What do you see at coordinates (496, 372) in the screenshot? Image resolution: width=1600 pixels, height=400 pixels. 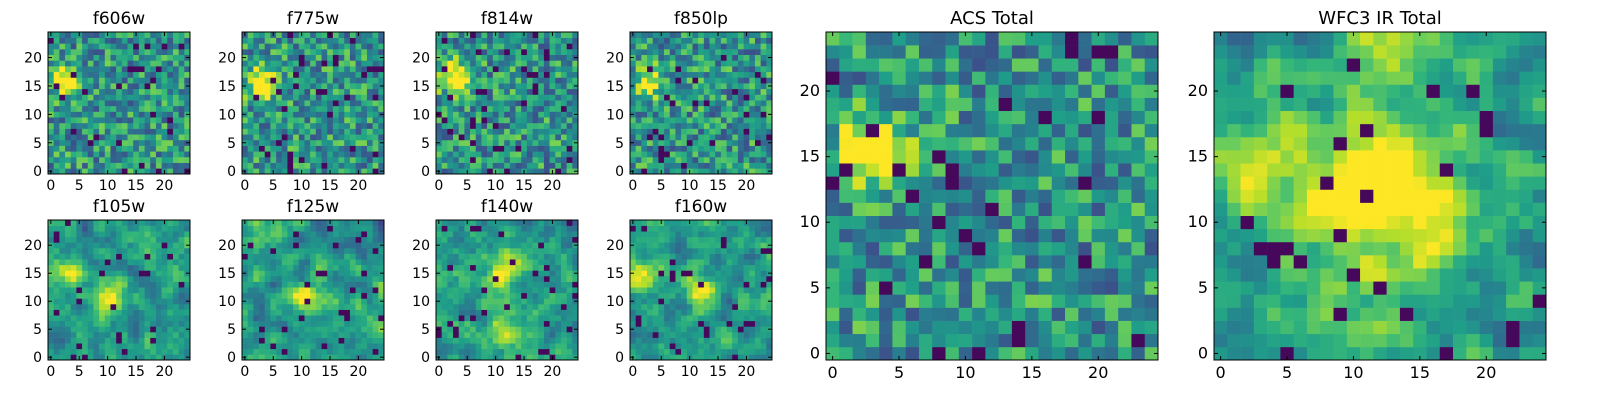 I see `x-tick-label: 10` at bounding box center [496, 372].